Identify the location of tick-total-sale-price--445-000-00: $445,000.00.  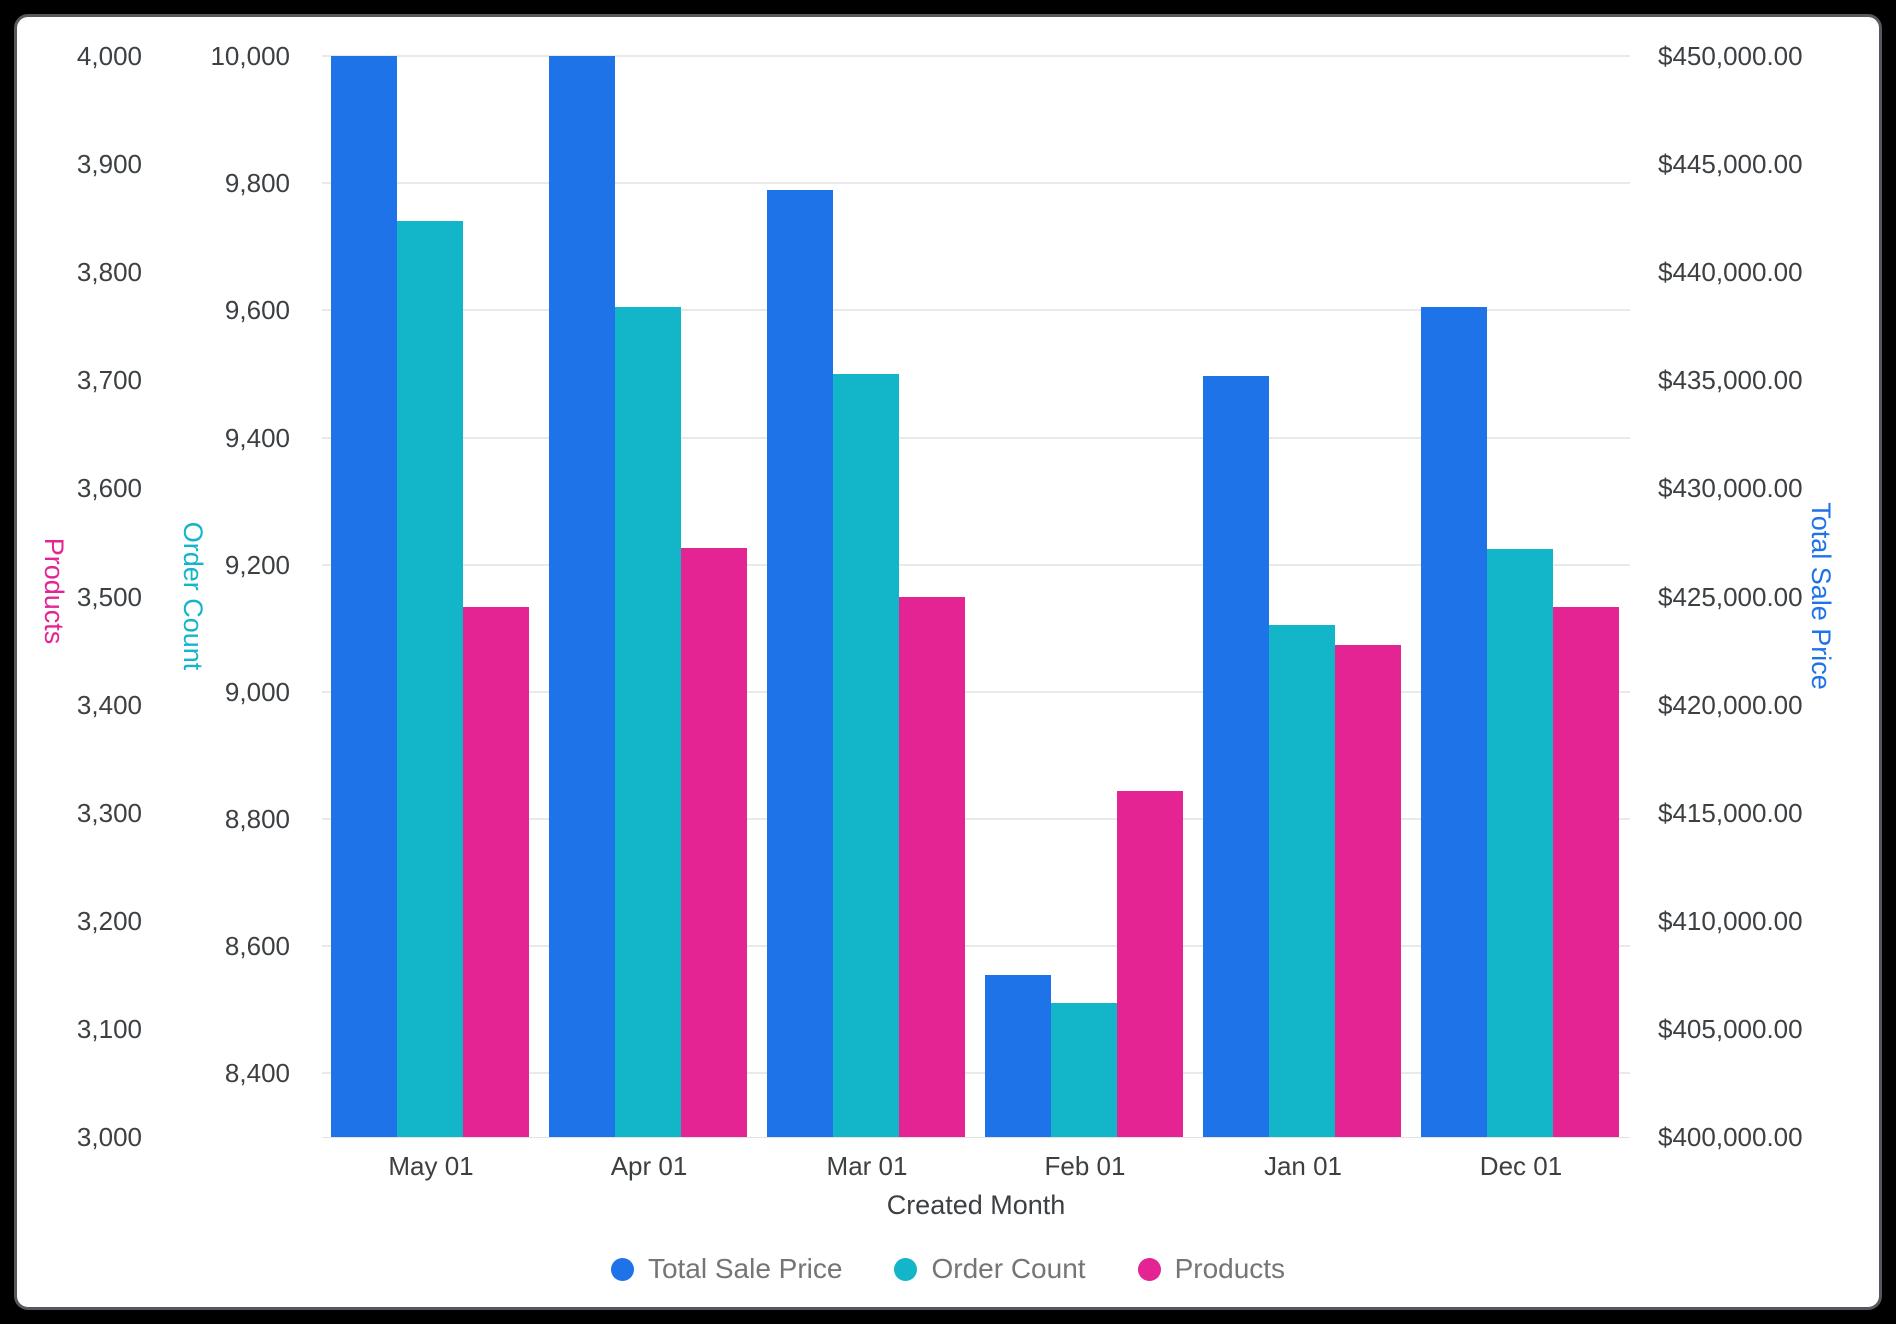
(1730, 164).